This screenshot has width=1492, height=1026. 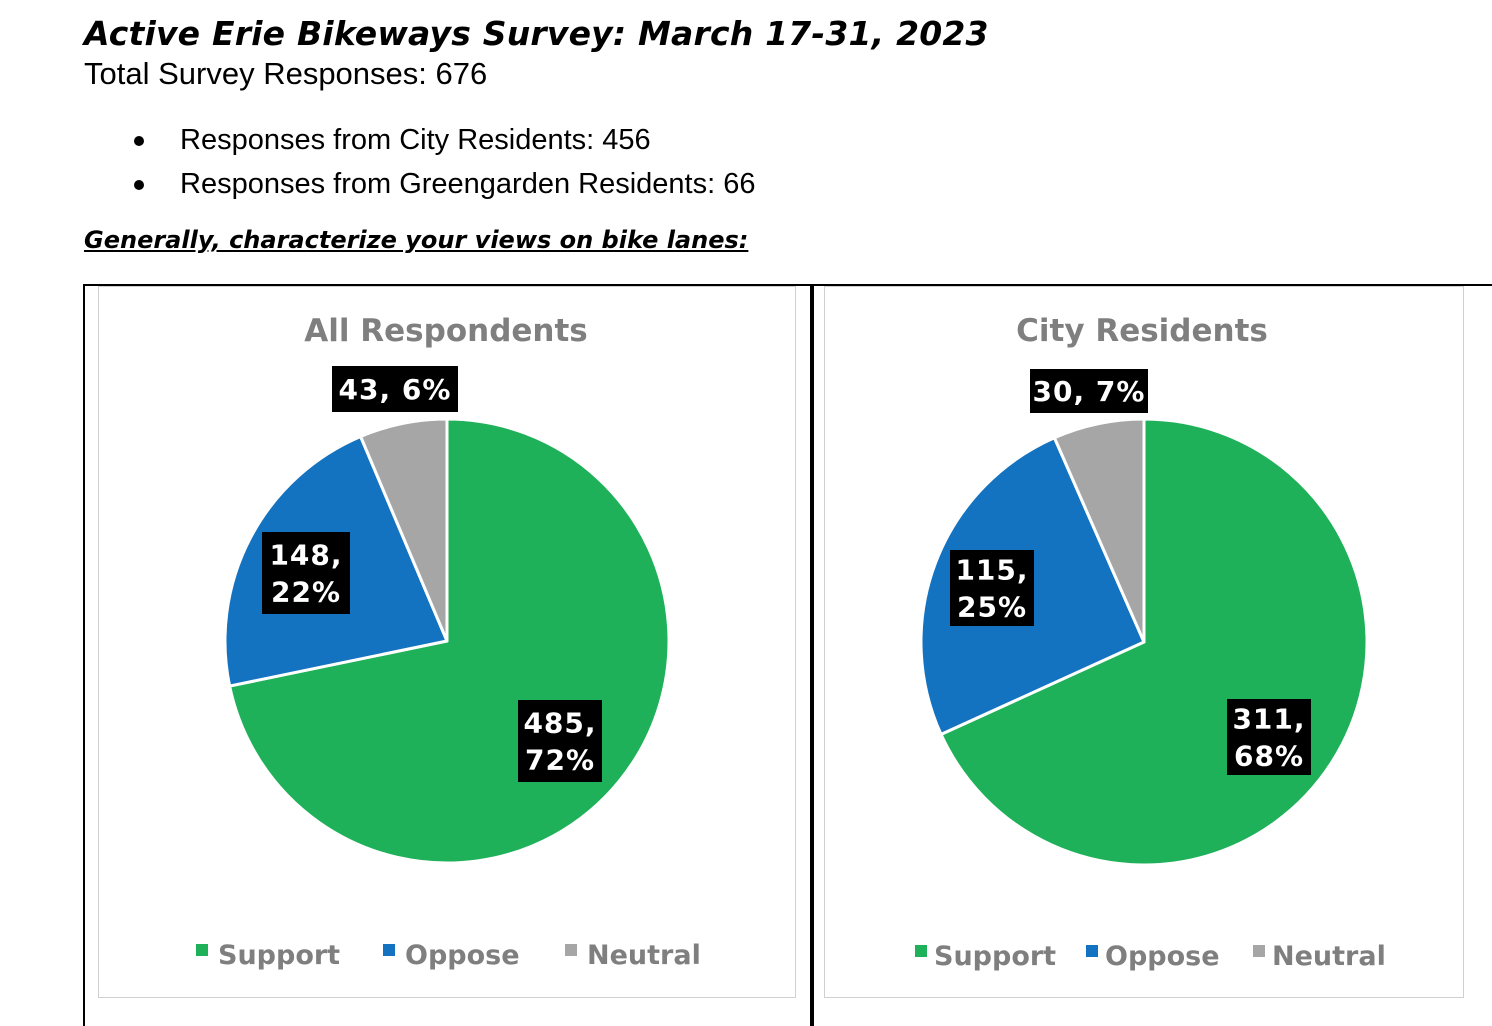 What do you see at coordinates (446, 331) in the screenshot?
I see `chart-title: All Respondents` at bounding box center [446, 331].